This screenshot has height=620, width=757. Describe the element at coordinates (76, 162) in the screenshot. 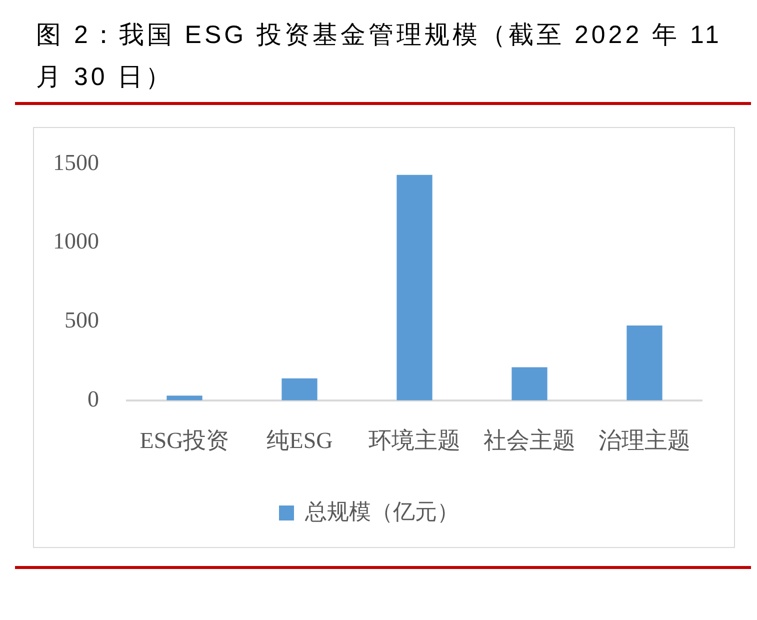

I see `y-tick-label: 1500` at that location.